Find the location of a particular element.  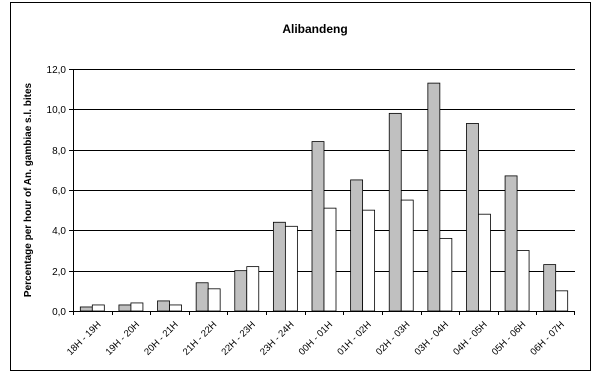

y-tick-label: 12,0 is located at coordinates (57, 70).